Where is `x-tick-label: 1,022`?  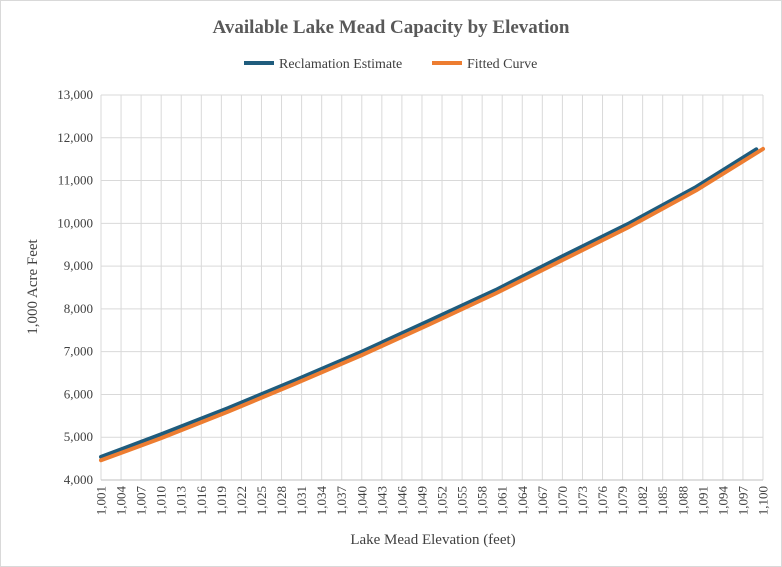
x-tick-label: 1,022 is located at coordinates (241, 500).